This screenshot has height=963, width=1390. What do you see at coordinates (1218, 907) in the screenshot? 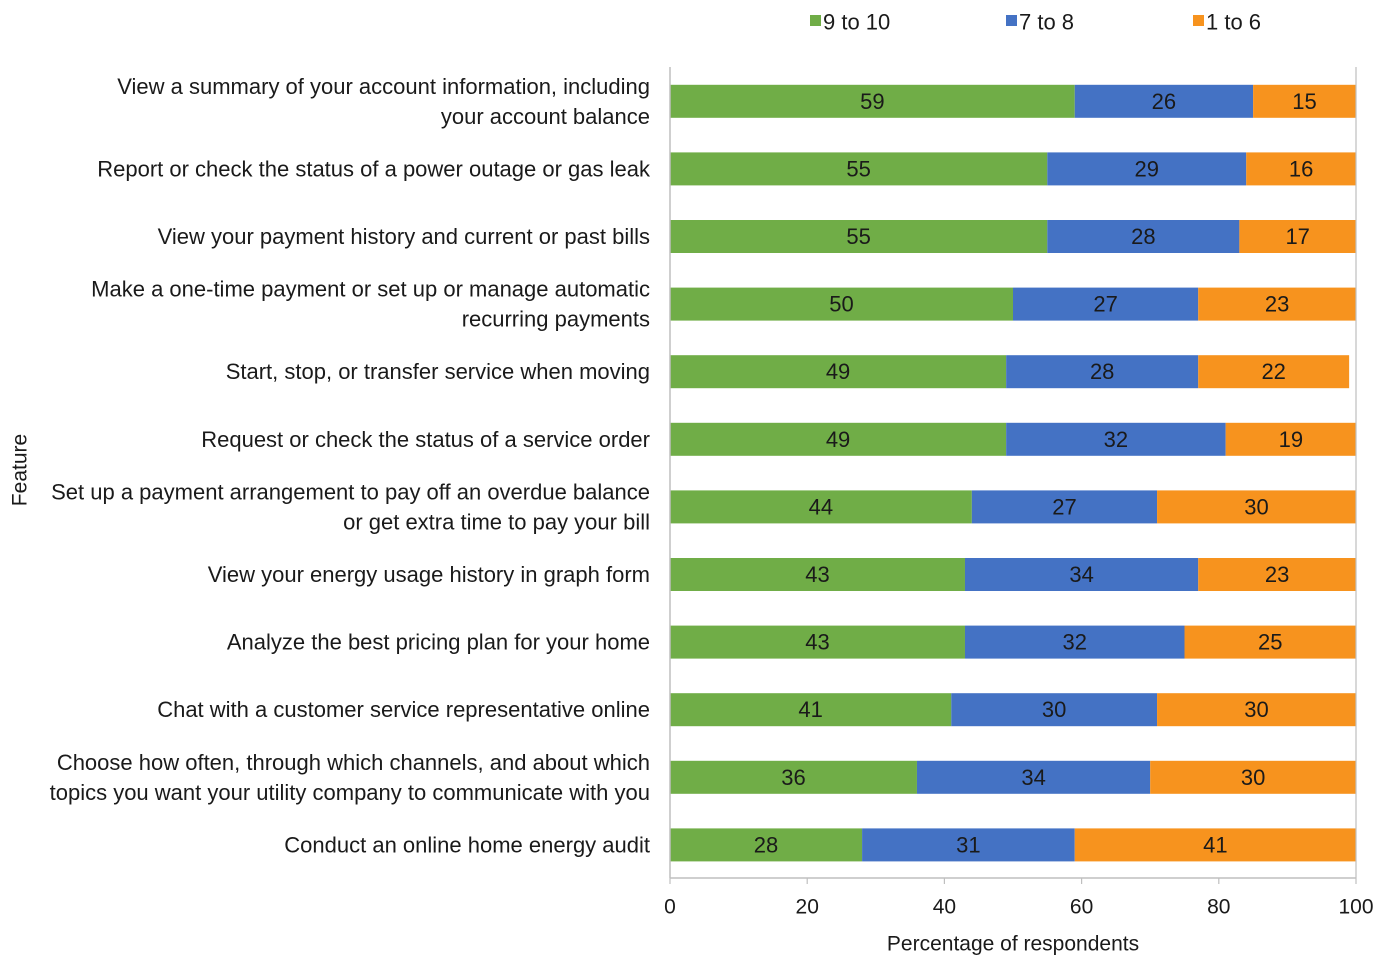
I see `x-tick-label: 80` at bounding box center [1218, 907].